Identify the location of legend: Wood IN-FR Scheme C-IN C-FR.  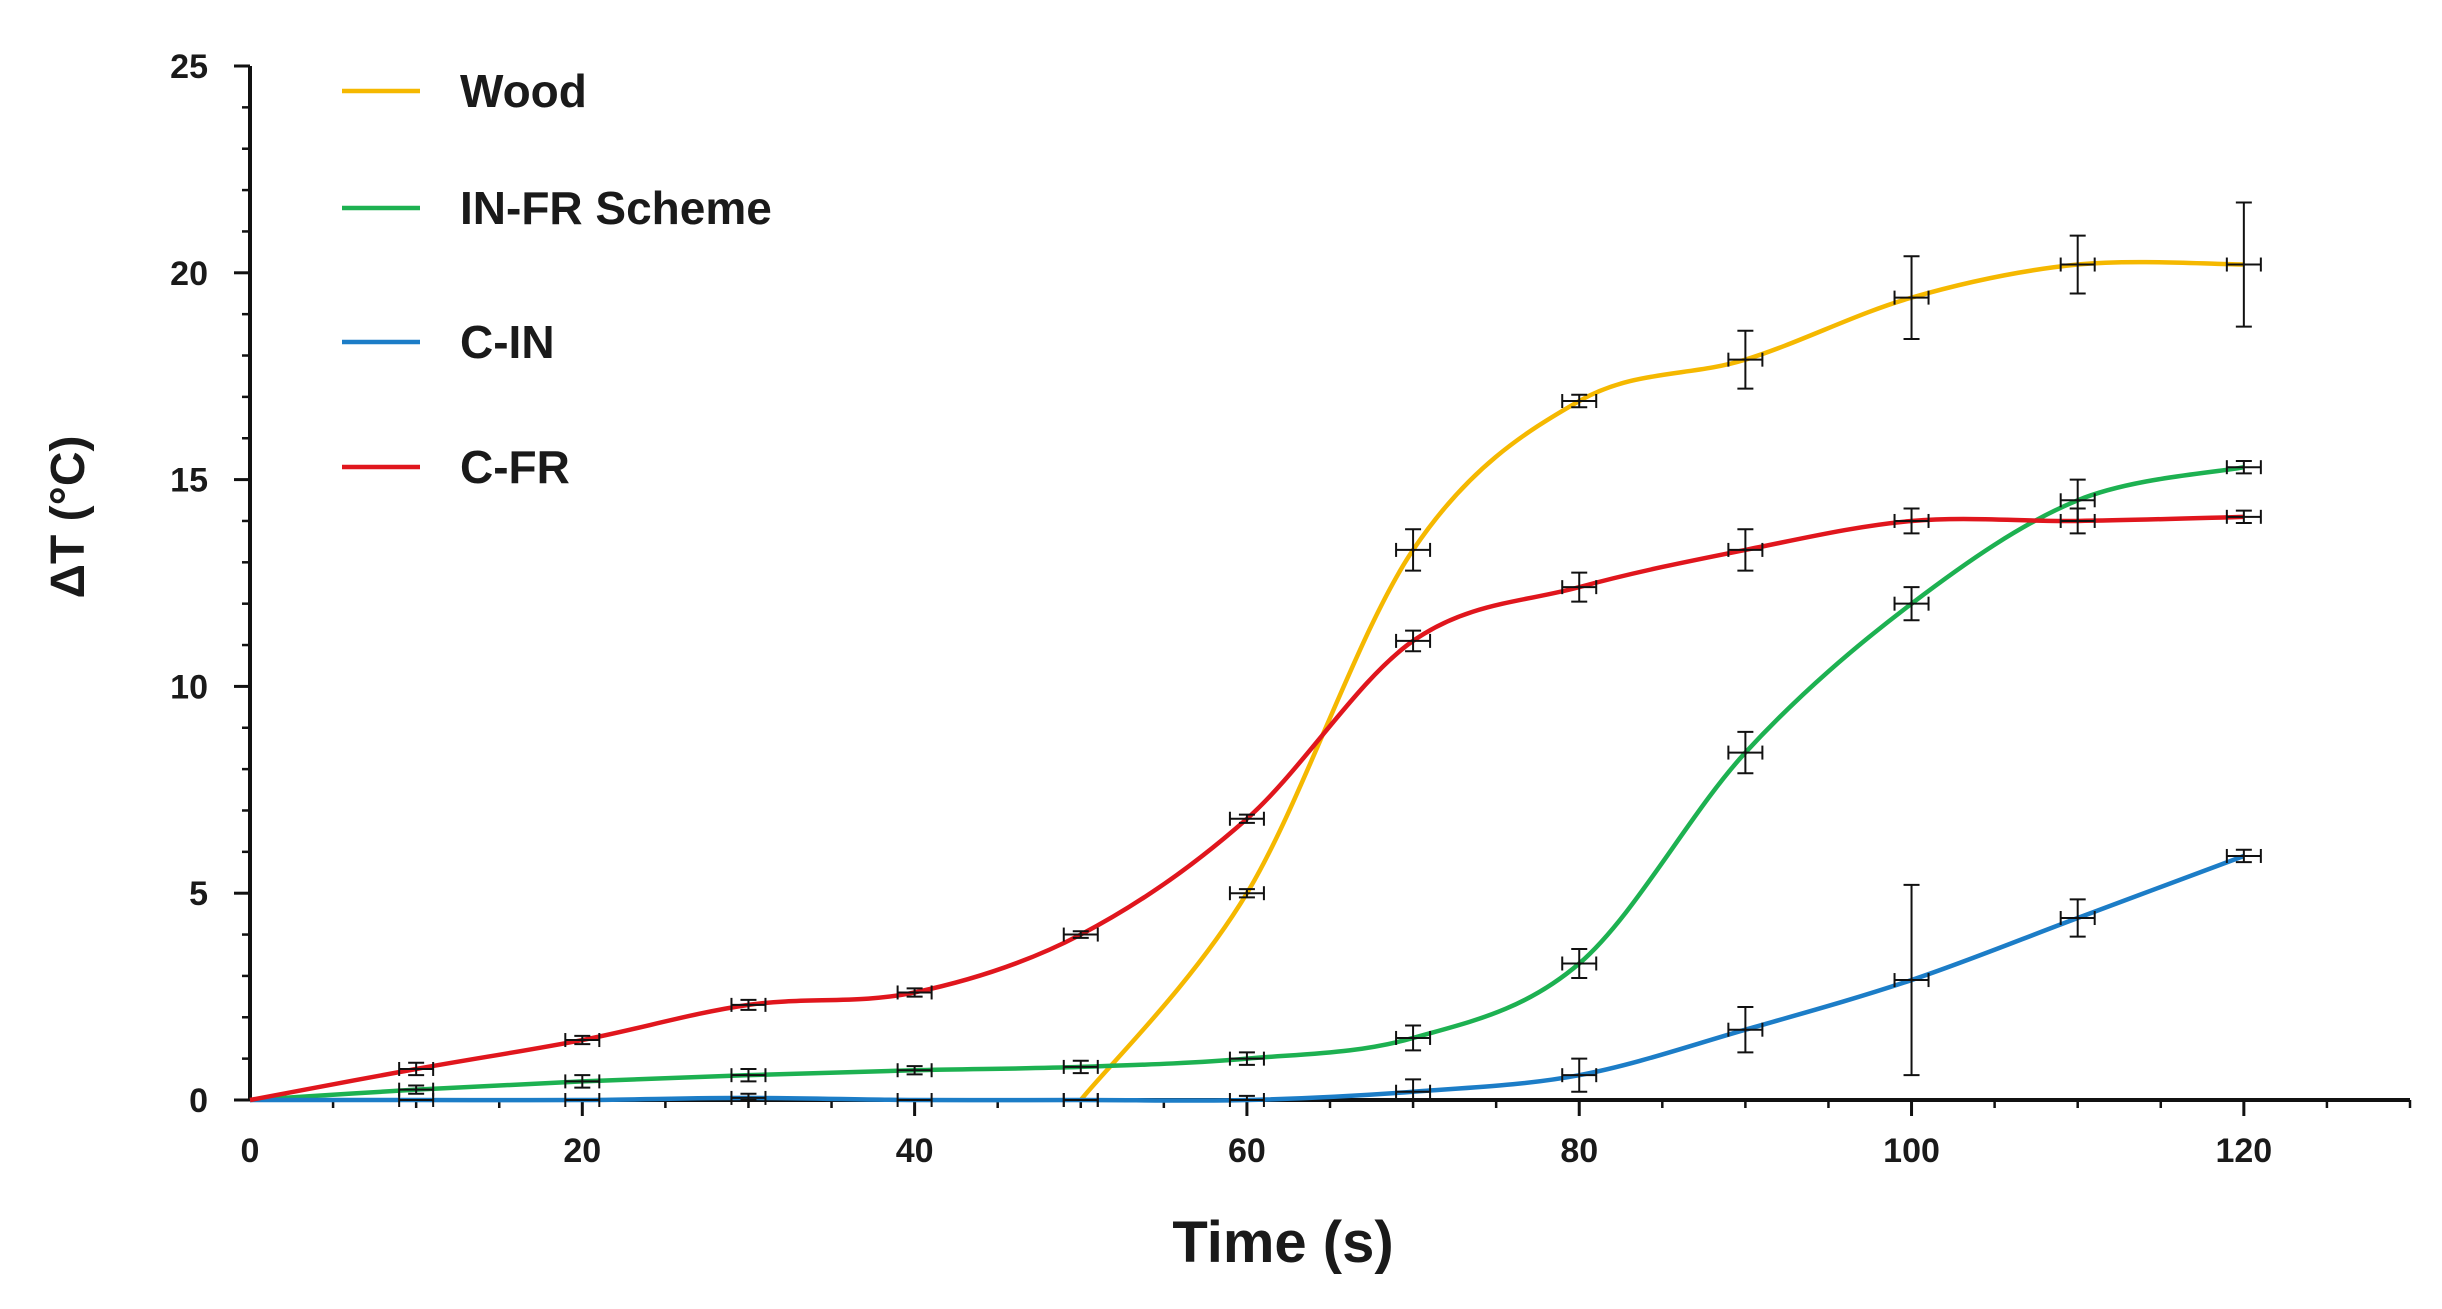
(557, 279).